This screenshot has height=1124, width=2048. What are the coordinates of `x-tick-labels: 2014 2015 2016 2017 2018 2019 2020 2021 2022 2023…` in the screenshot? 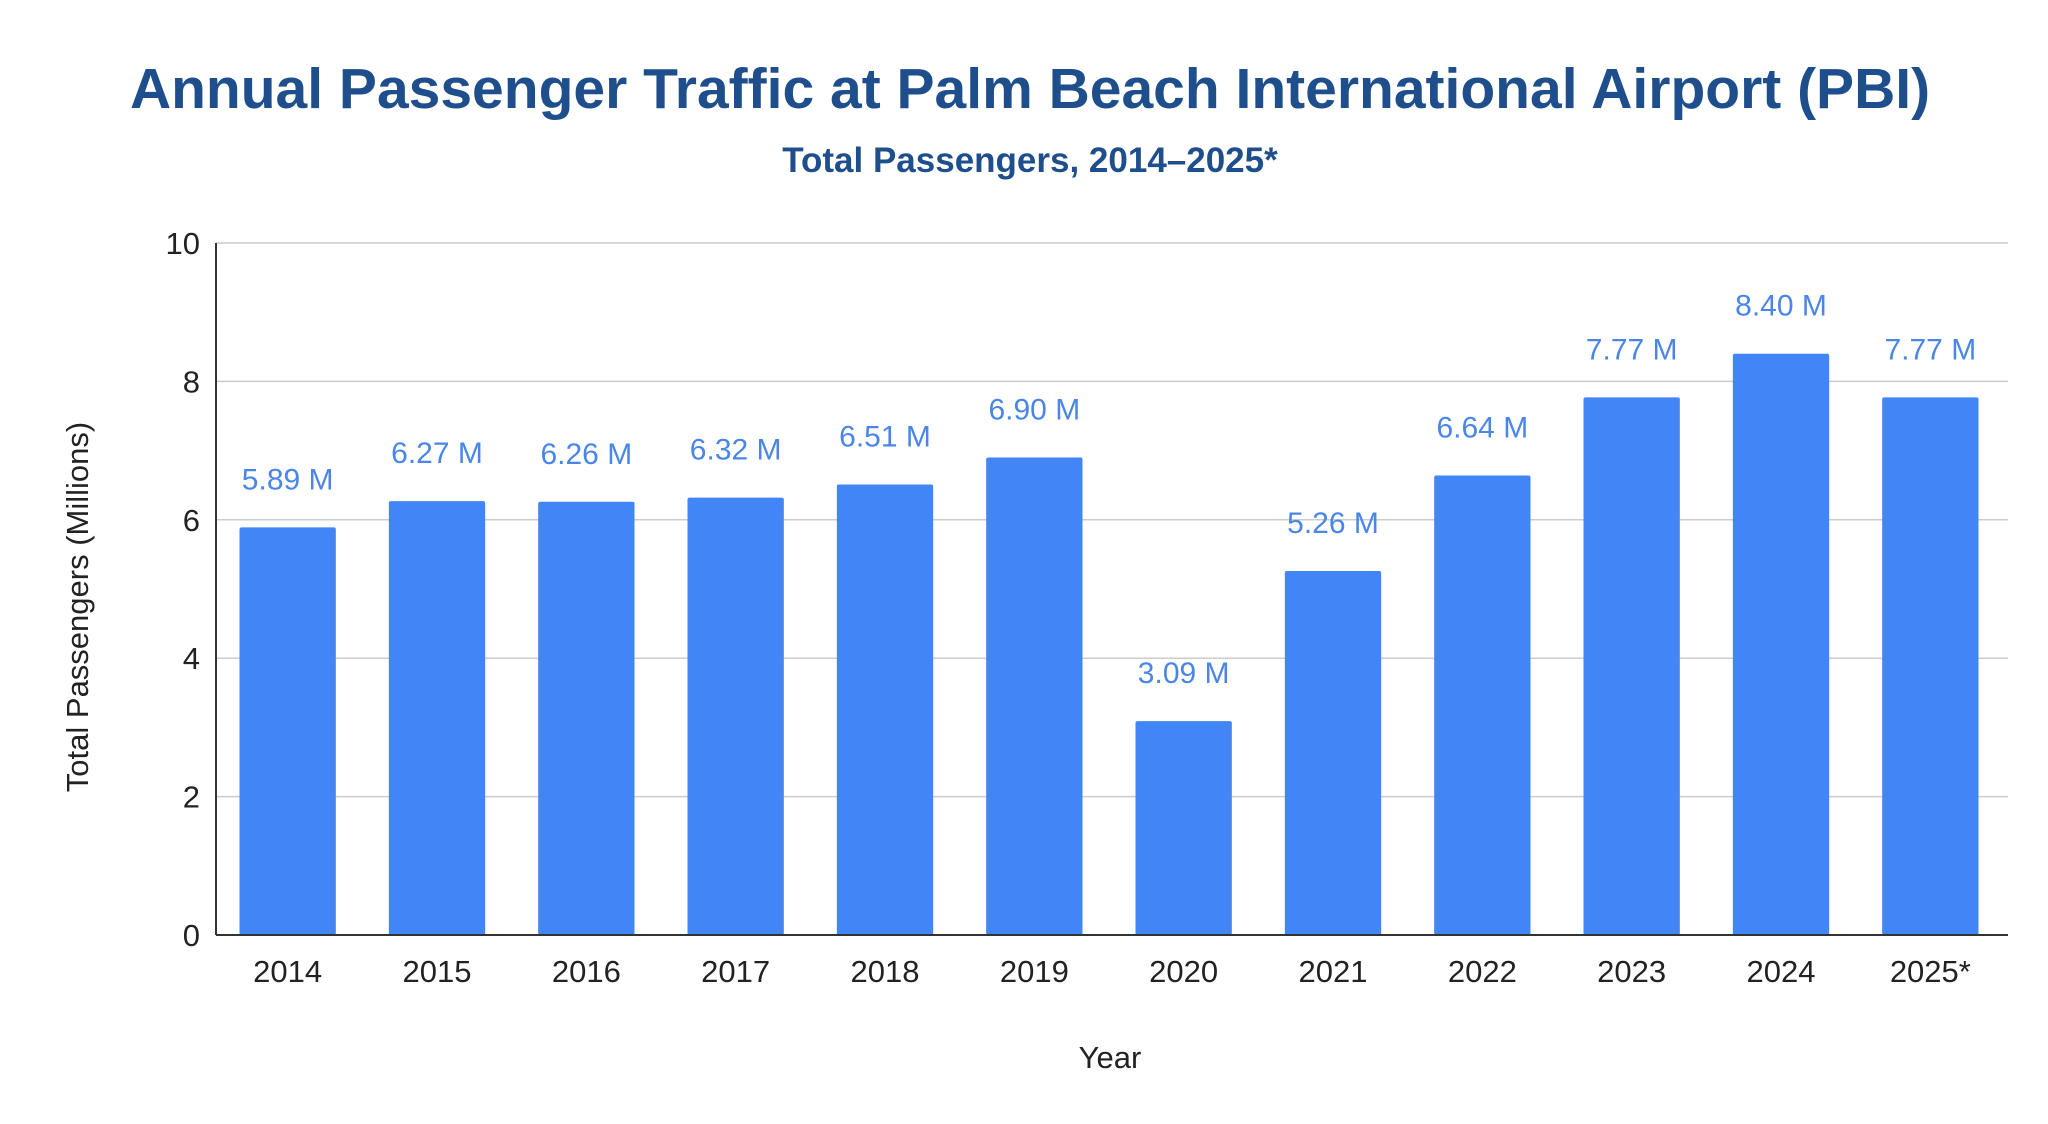 It's located at (1112, 971).